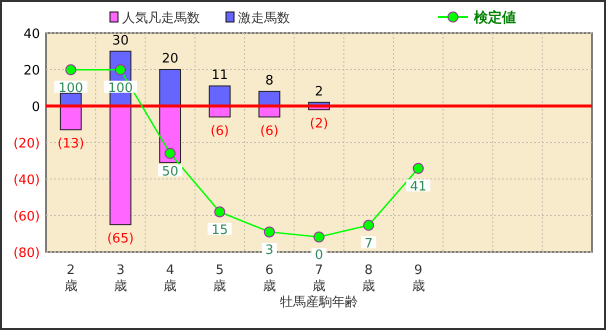 This screenshot has height=330, width=606. What do you see at coordinates (26, 217) in the screenshot?
I see `y-tick-label: (60)` at bounding box center [26, 217].